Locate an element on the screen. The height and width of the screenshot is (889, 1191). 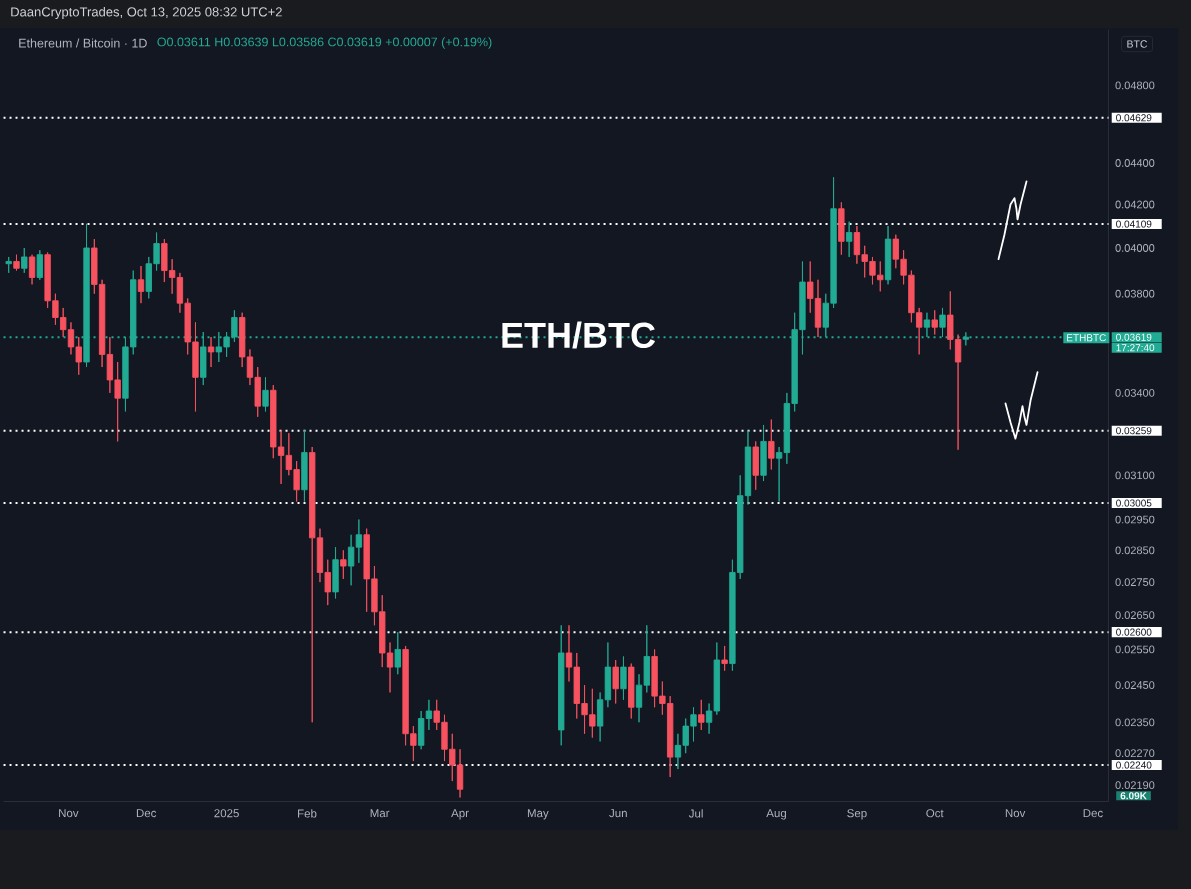
x-tick-label: Sep is located at coordinates (857, 814).